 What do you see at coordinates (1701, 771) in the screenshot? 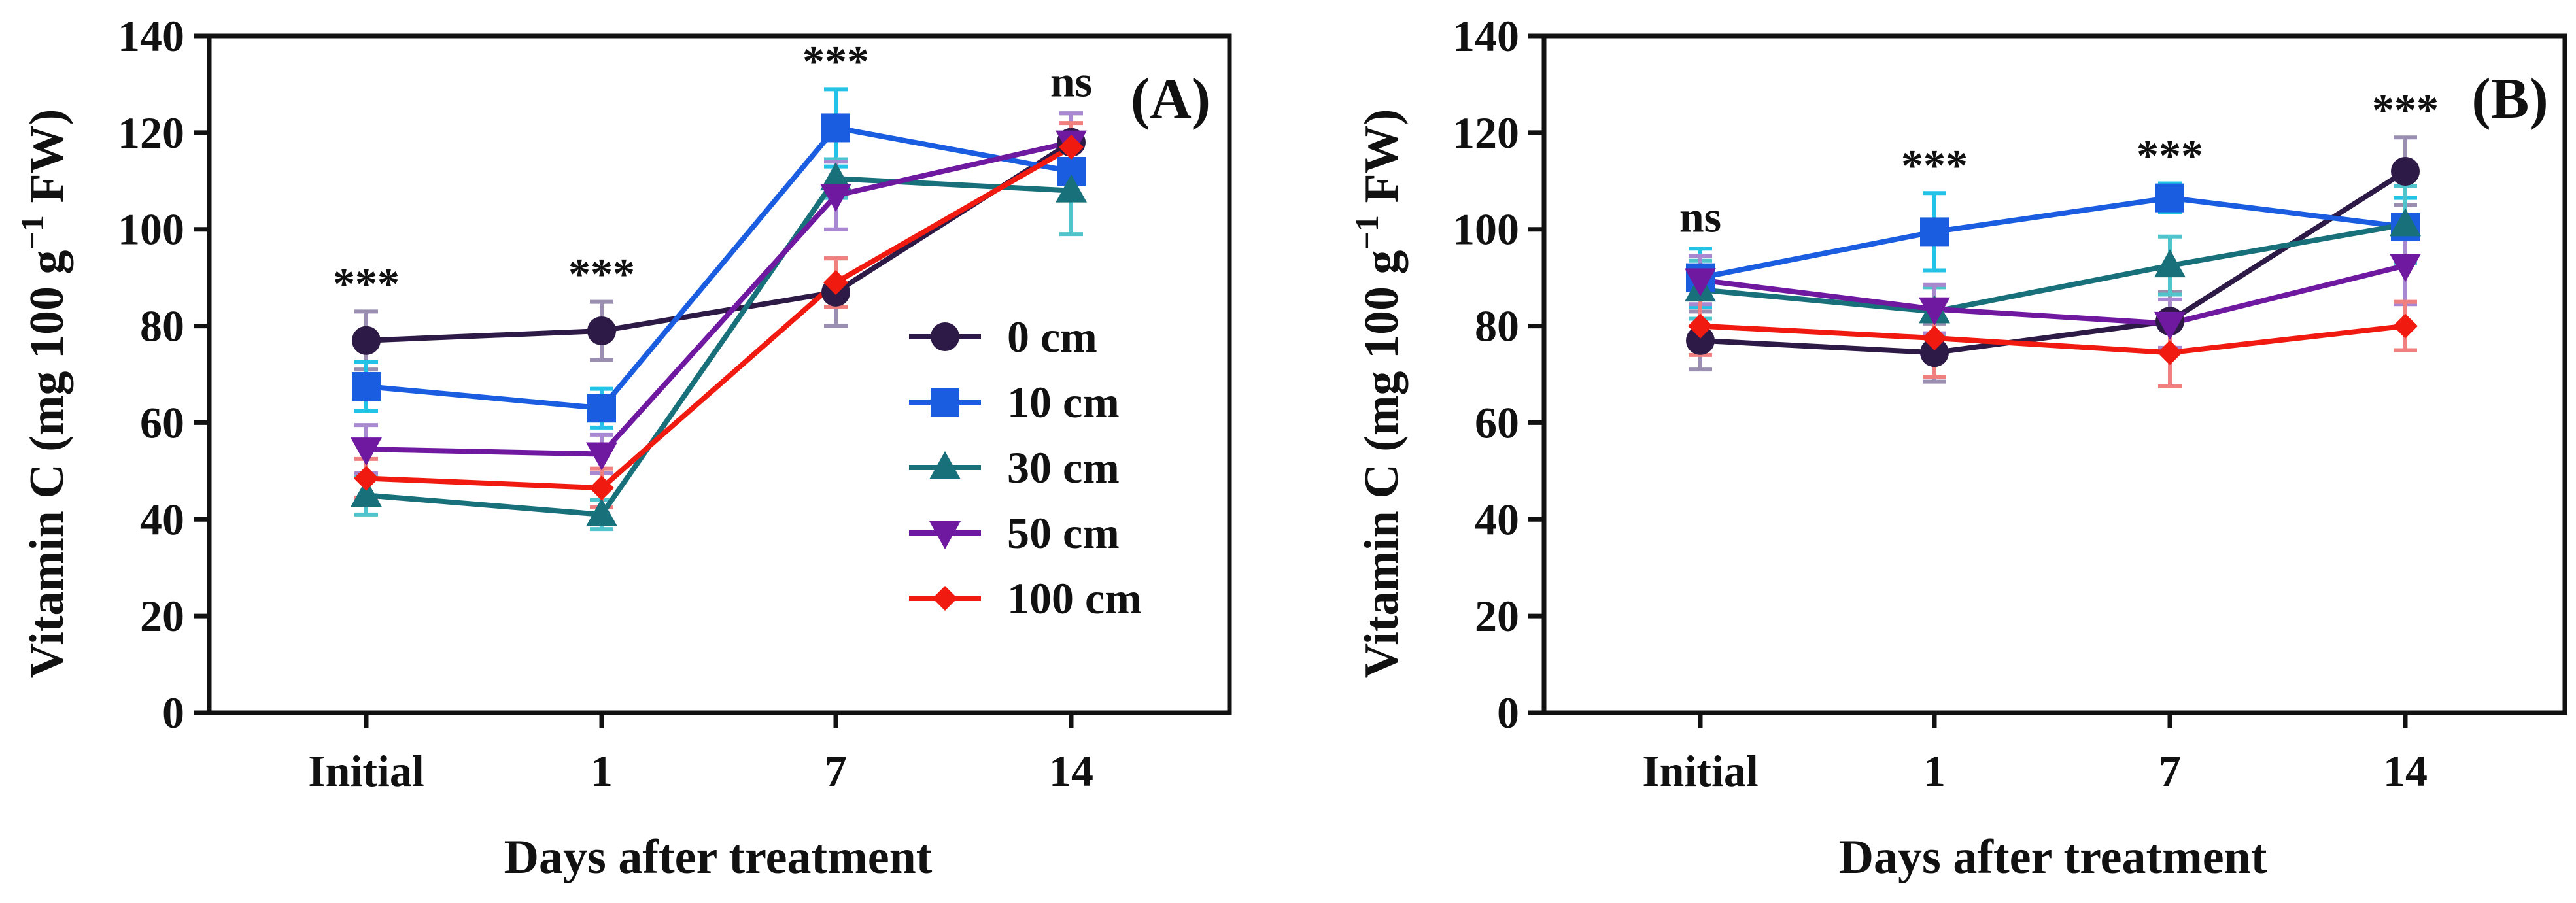
I see `panel-b-xtick-label: Initial` at bounding box center [1701, 771].